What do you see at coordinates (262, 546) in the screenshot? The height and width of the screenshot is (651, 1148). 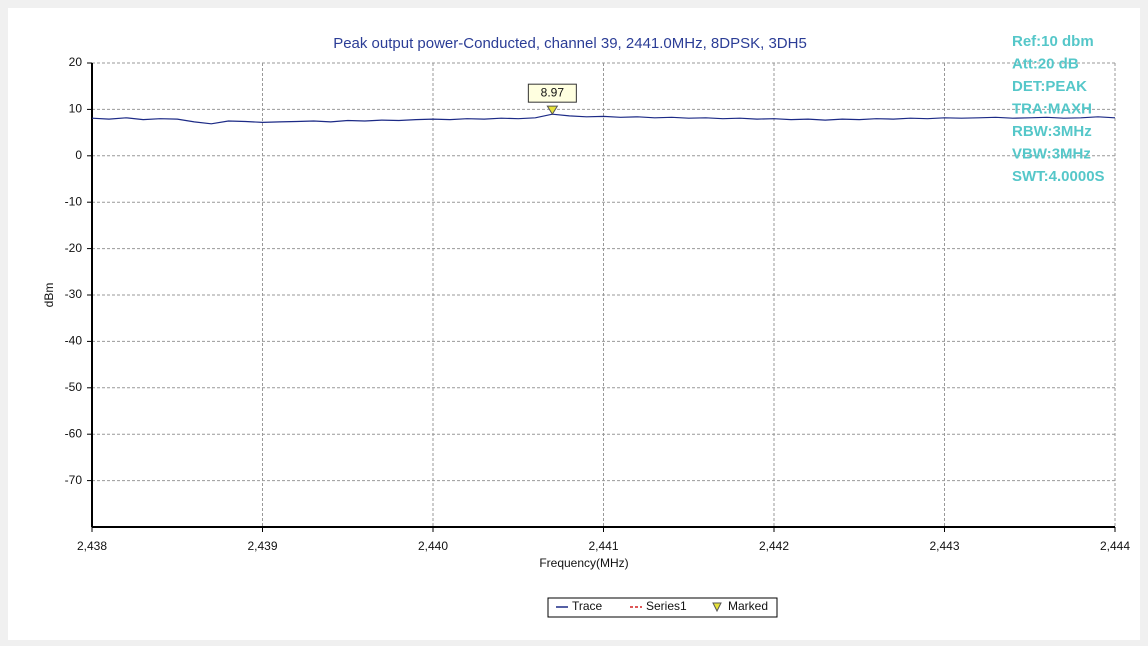 I see `x-tick-label: 2,439` at bounding box center [262, 546].